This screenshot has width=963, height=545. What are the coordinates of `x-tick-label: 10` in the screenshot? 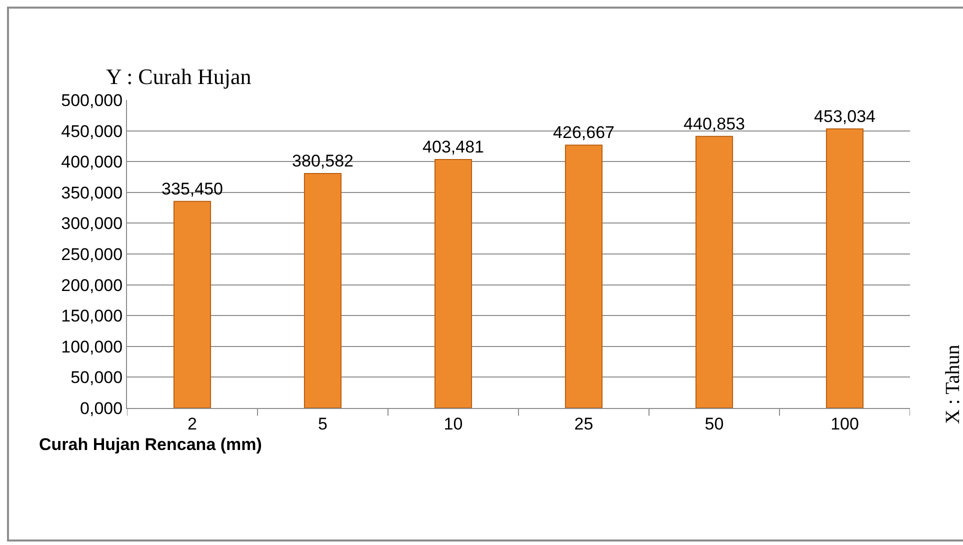 It's located at (453, 424).